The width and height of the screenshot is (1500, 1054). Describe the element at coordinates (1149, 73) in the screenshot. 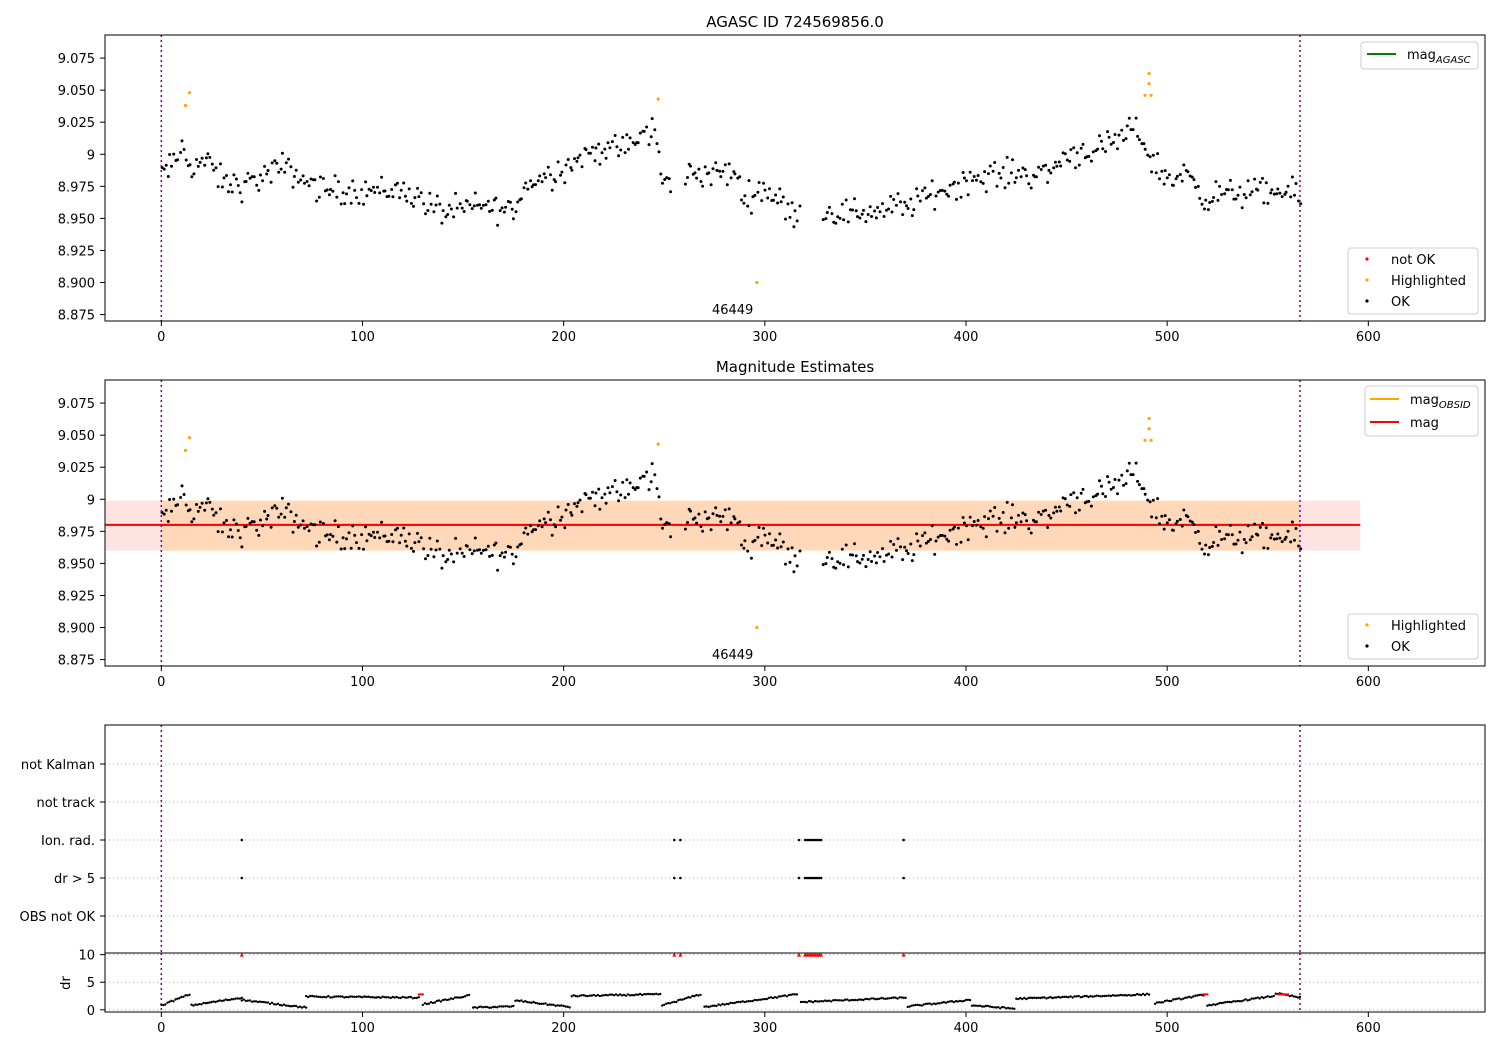

I see `highlighted-point` at that location.